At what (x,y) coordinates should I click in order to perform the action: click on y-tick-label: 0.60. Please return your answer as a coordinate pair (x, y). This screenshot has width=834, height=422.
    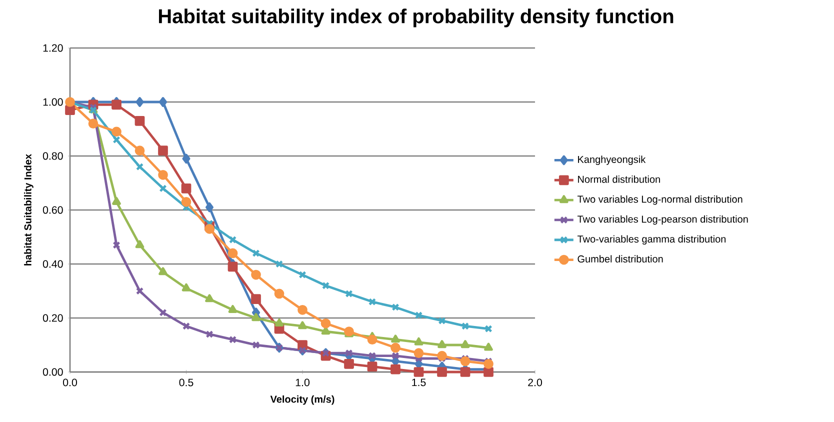
    Looking at the image, I should click on (52, 210).